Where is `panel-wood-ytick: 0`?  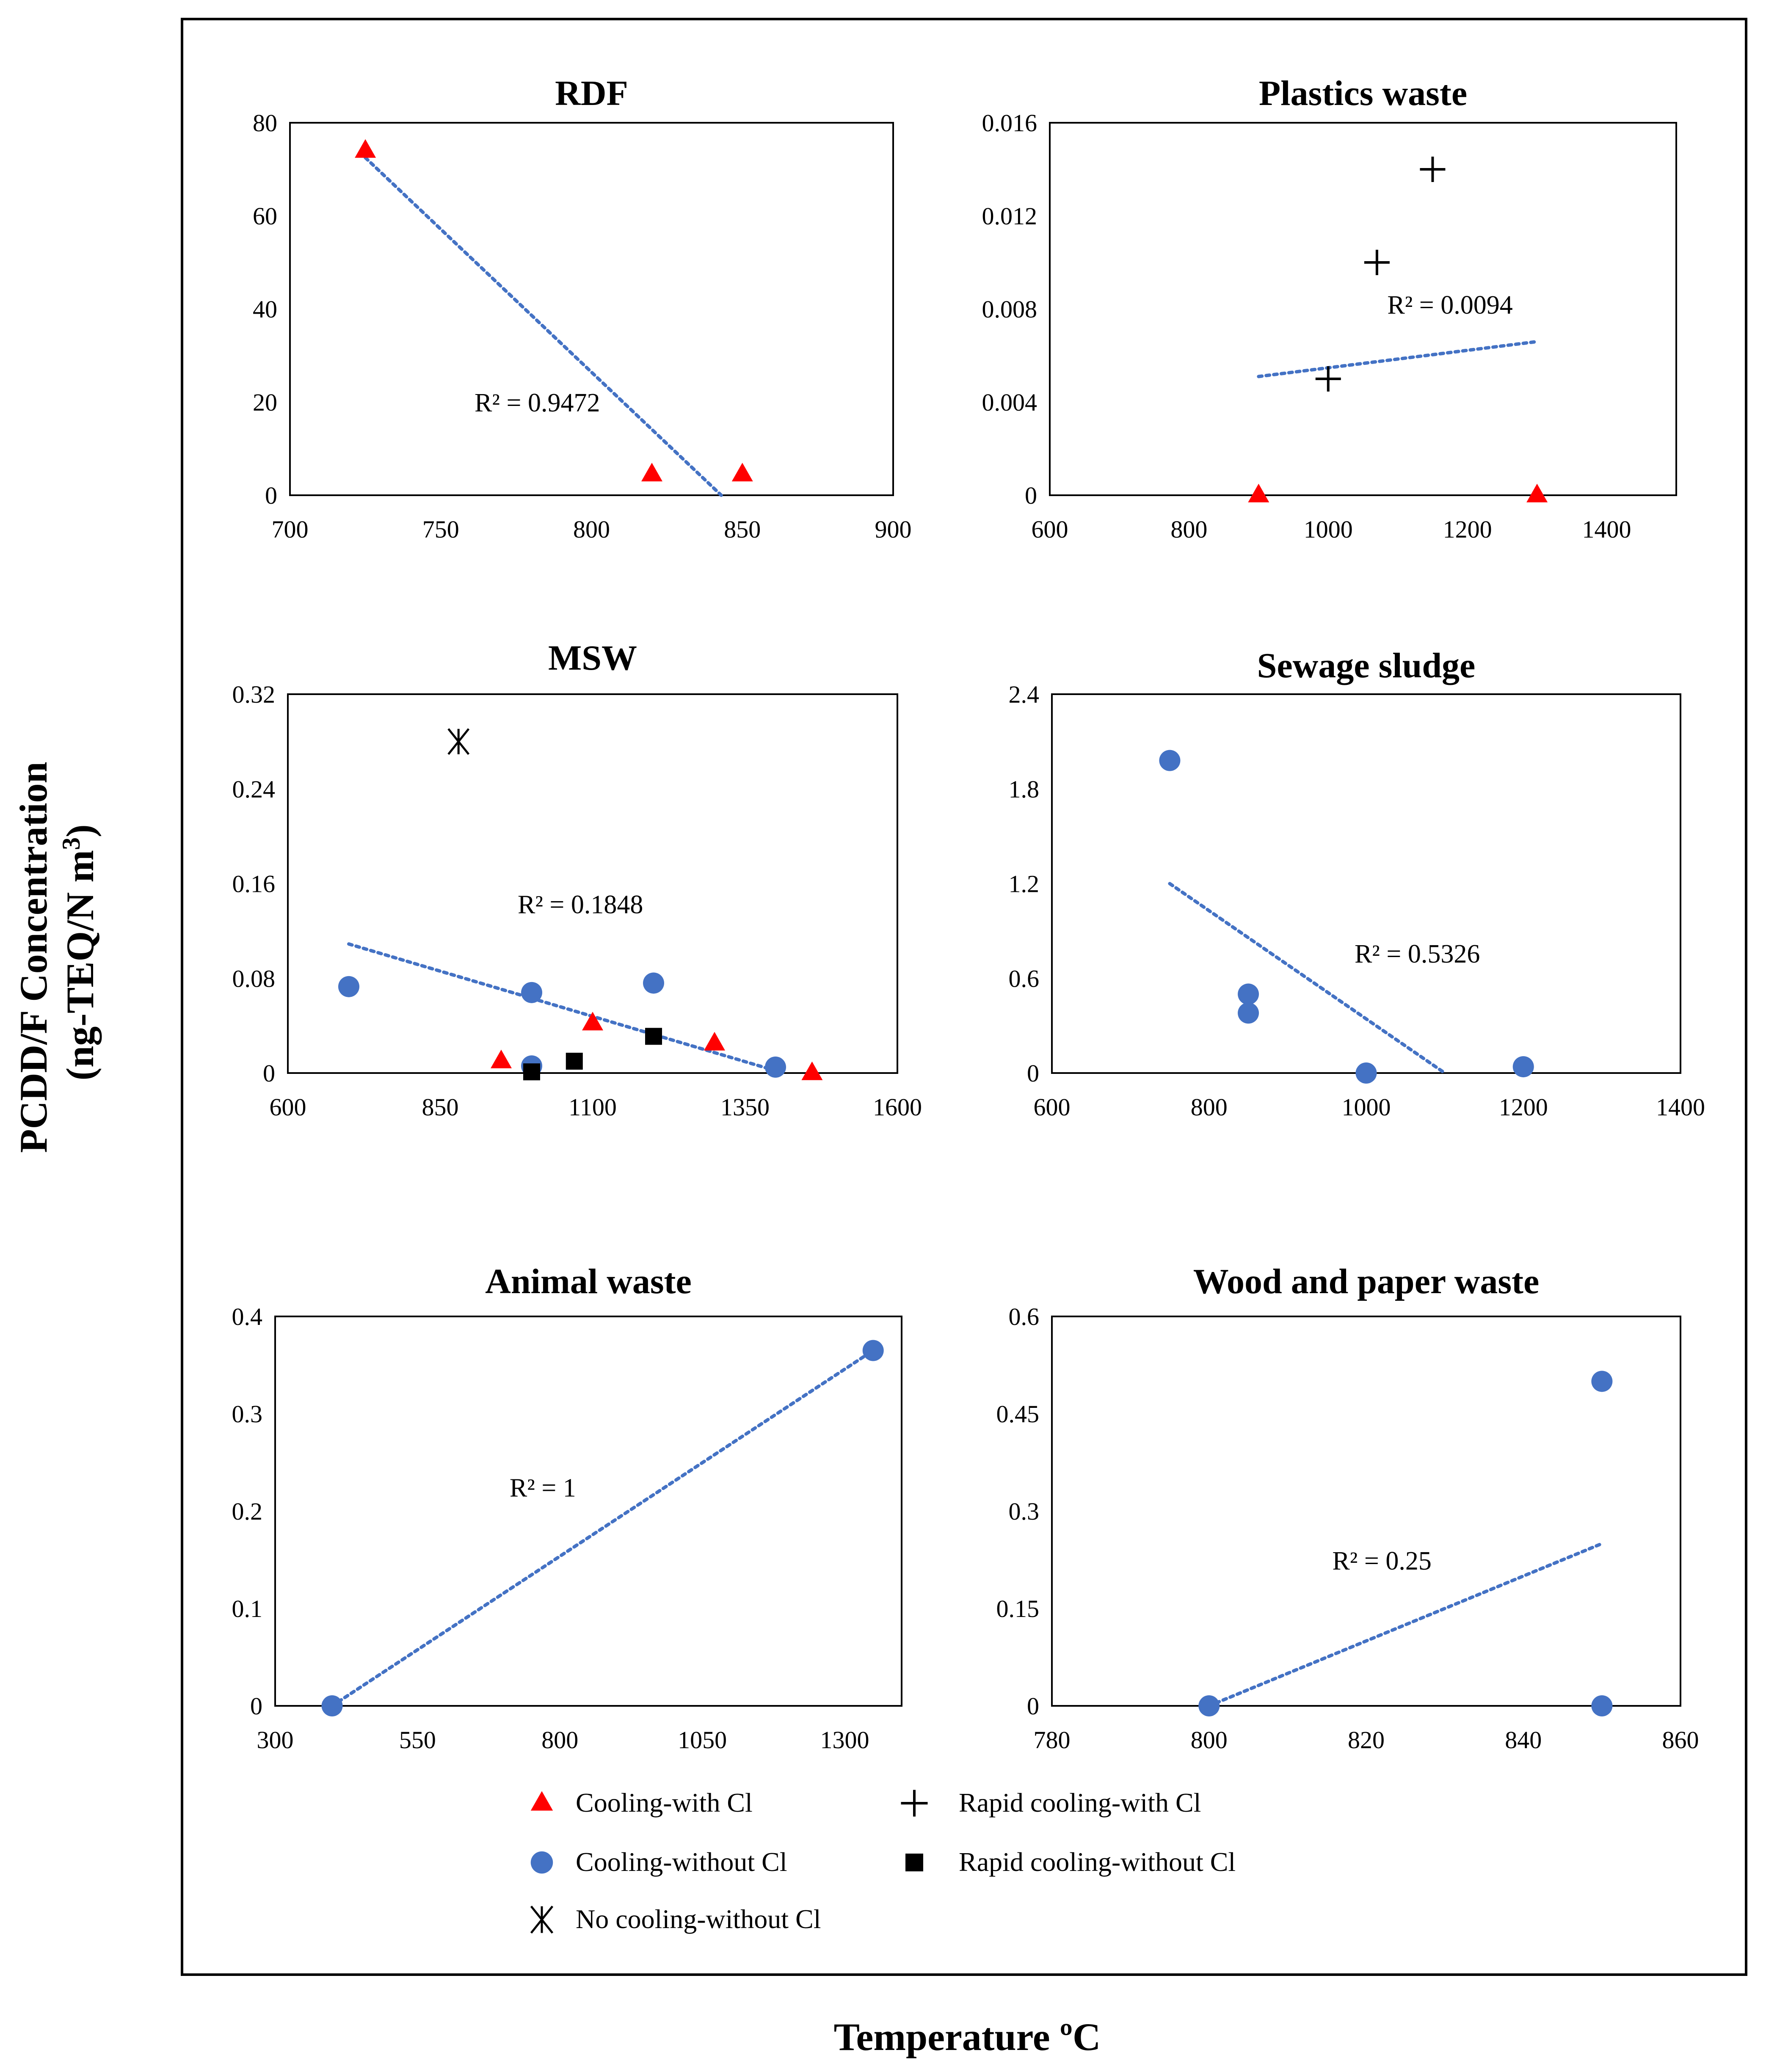
panel-wood-ytick: 0 is located at coordinates (1033, 1706).